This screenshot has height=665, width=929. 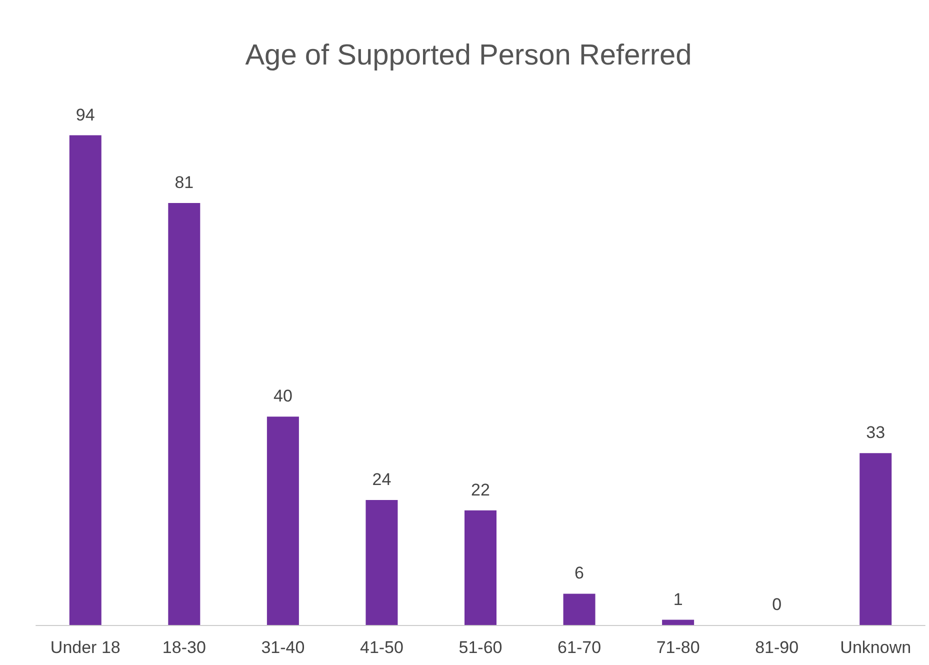 What do you see at coordinates (580, 647) in the screenshot?
I see `x-tick-label: 61-70` at bounding box center [580, 647].